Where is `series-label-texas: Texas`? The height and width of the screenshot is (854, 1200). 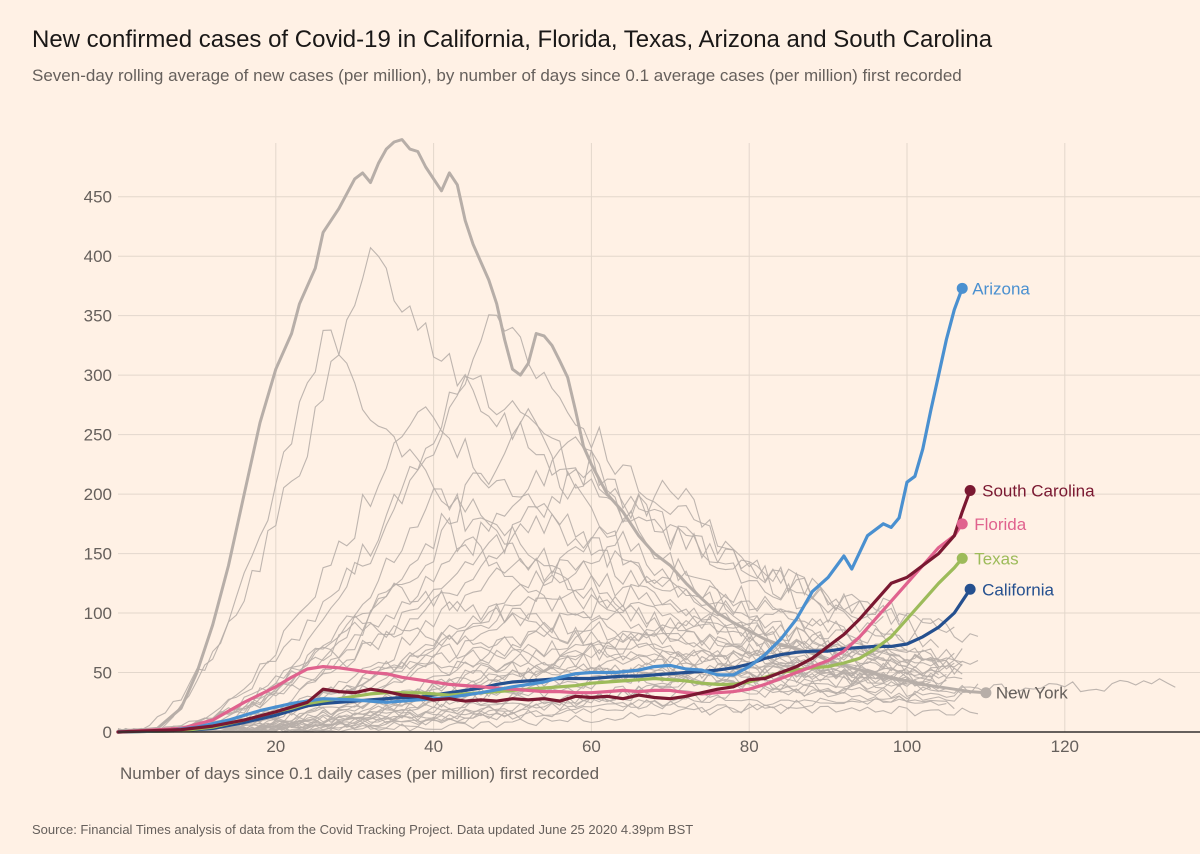
series-label-texas: Texas is located at coordinates (996, 558).